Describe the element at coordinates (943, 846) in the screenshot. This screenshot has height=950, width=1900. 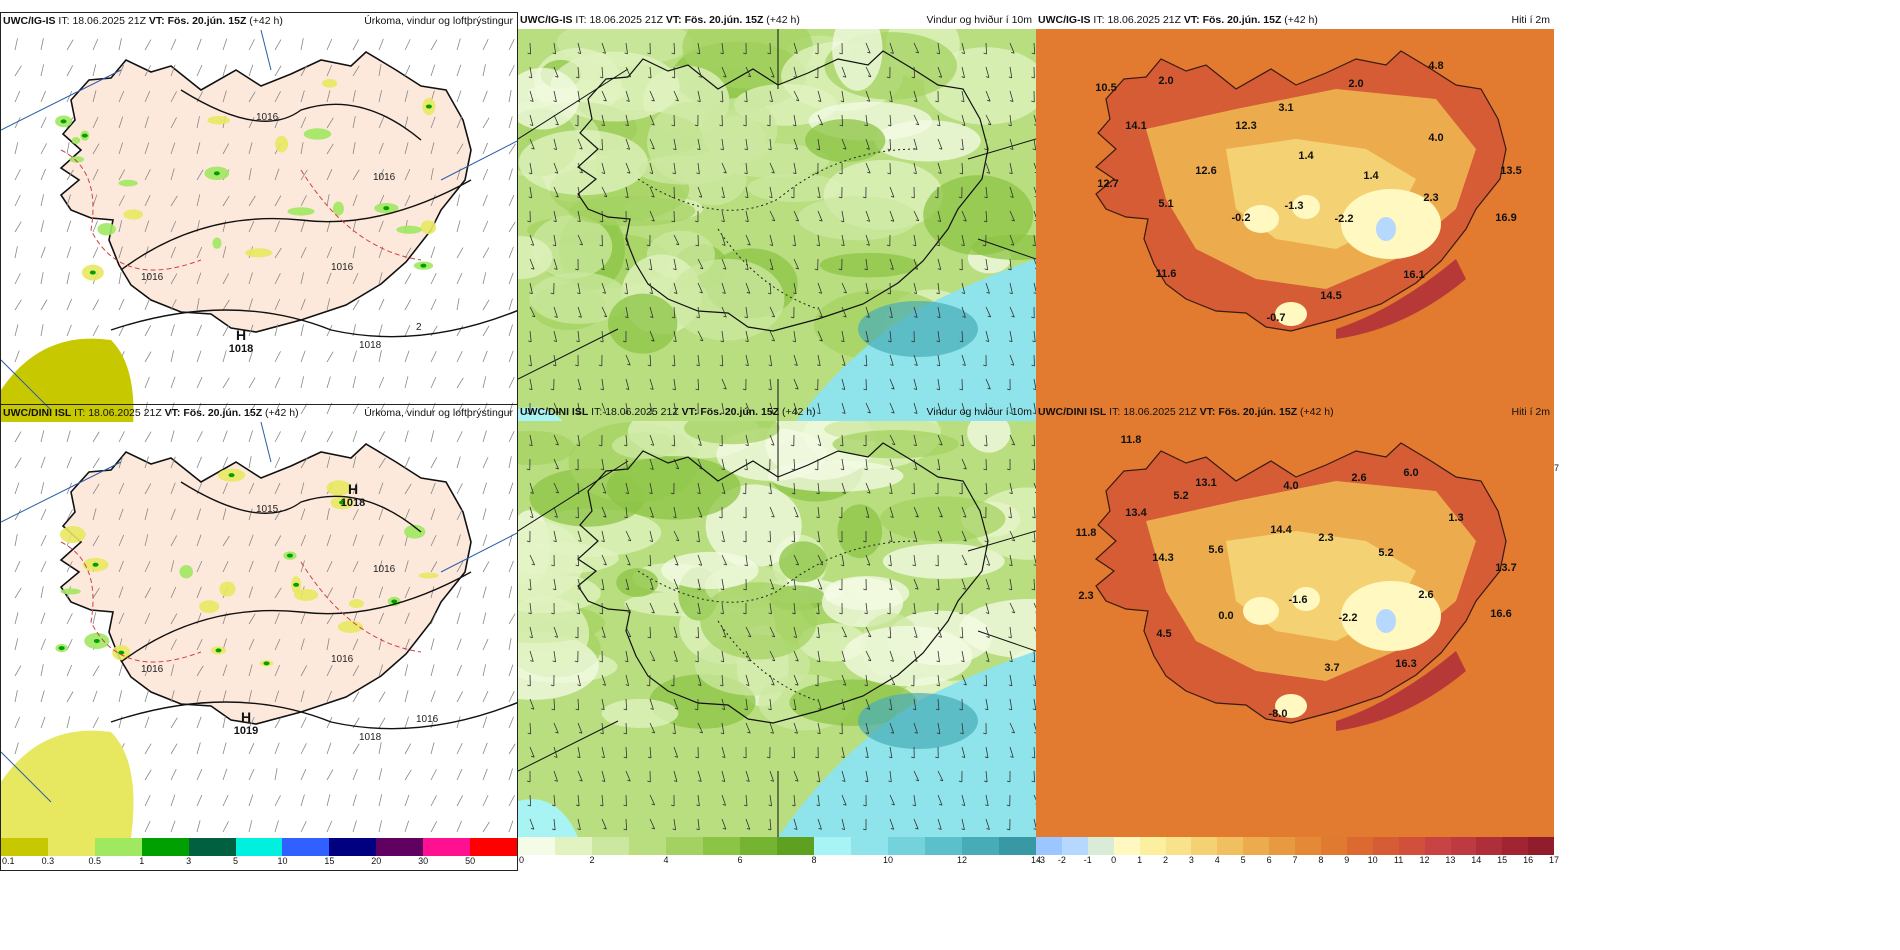
I see `colorbar-swatch` at that location.